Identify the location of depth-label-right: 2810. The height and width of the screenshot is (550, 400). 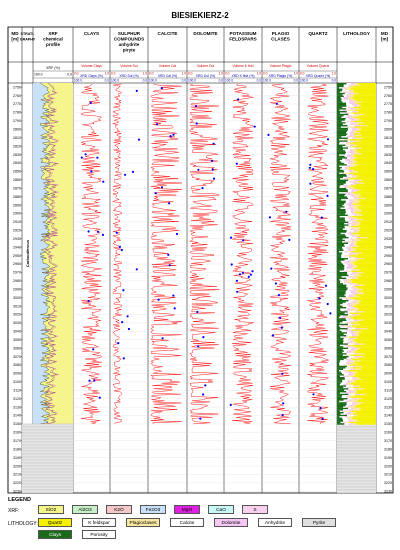
(388, 138).